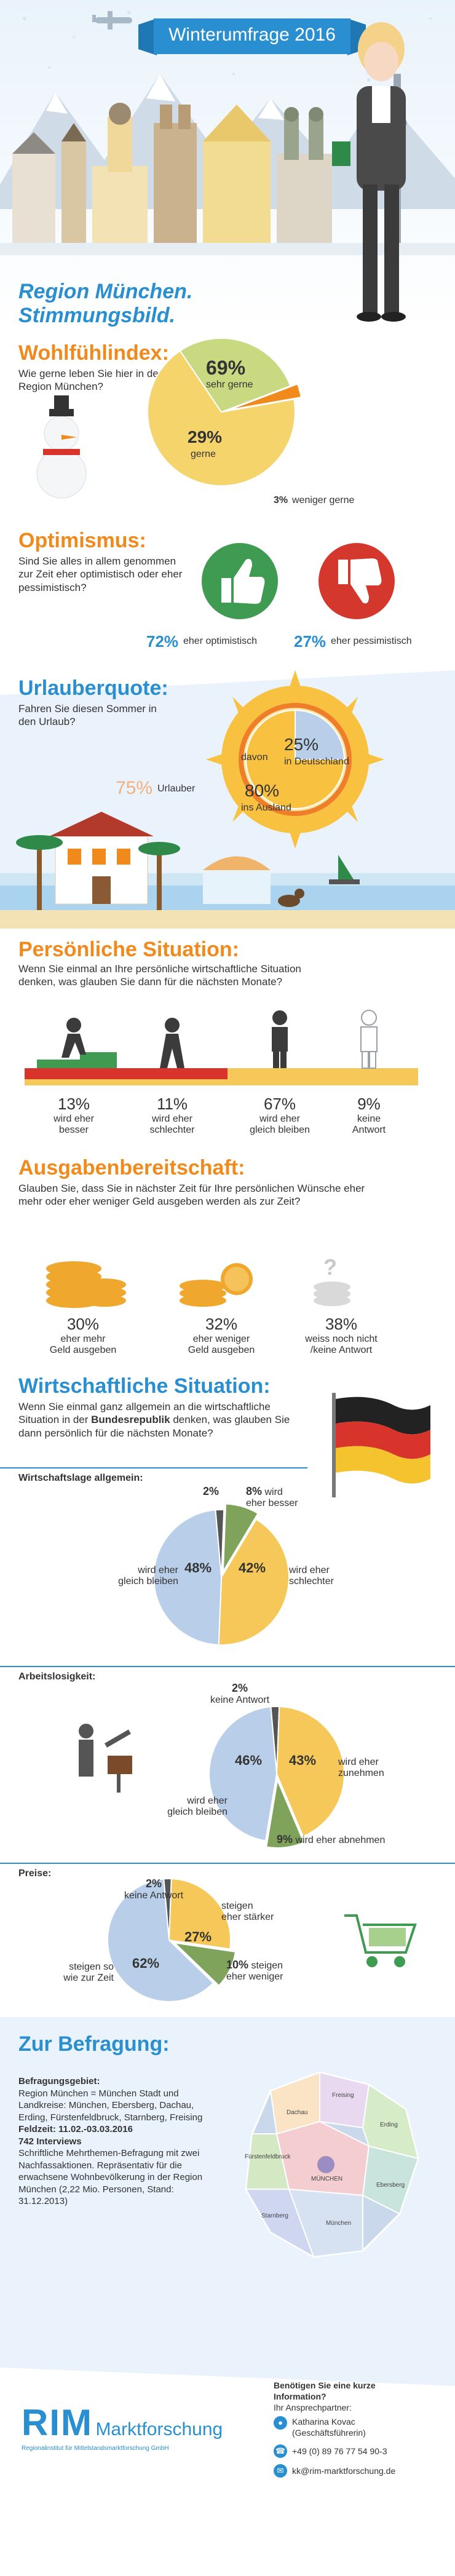  What do you see at coordinates (172, 1130) in the screenshot?
I see `pers-l2-2: schlechter` at bounding box center [172, 1130].